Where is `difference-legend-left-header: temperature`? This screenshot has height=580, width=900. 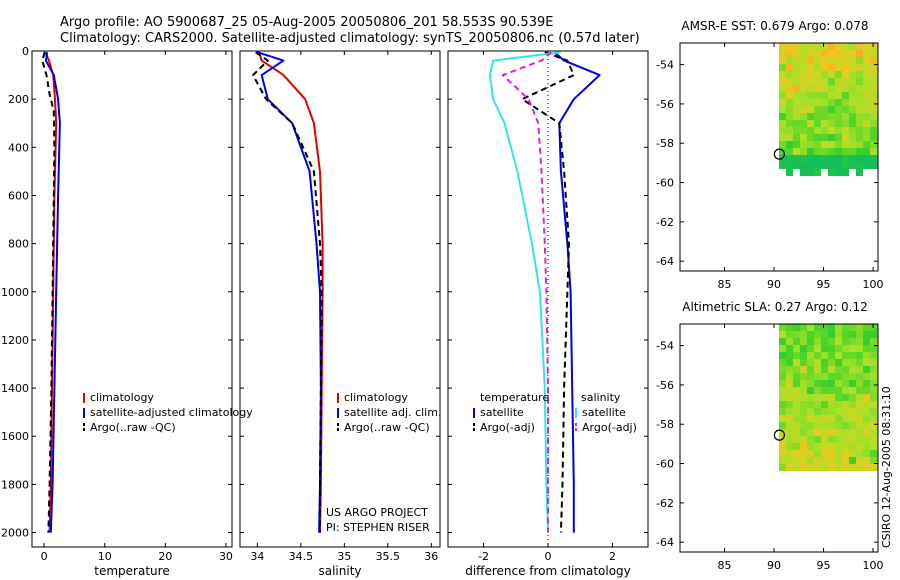 difference-legend-left-header: temperature is located at coordinates (514, 397).